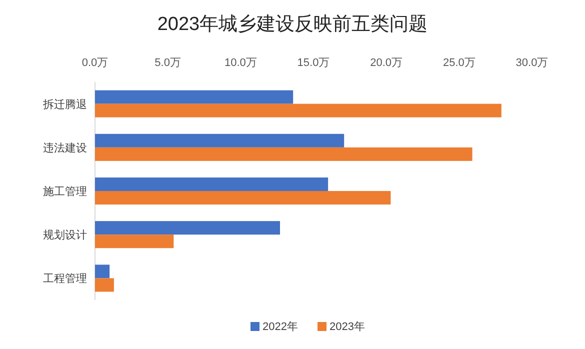  I want to click on x-tick-label: 25.0万, so click(459, 63).